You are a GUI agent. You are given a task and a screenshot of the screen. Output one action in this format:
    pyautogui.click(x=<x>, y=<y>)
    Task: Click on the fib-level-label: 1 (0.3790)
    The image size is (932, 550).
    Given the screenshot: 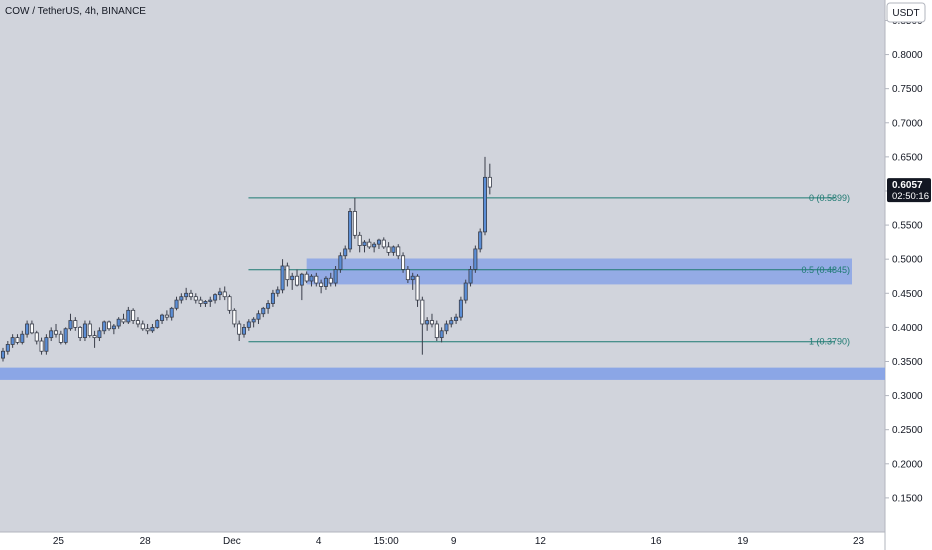 What is the action you would take?
    pyautogui.click(x=829, y=342)
    